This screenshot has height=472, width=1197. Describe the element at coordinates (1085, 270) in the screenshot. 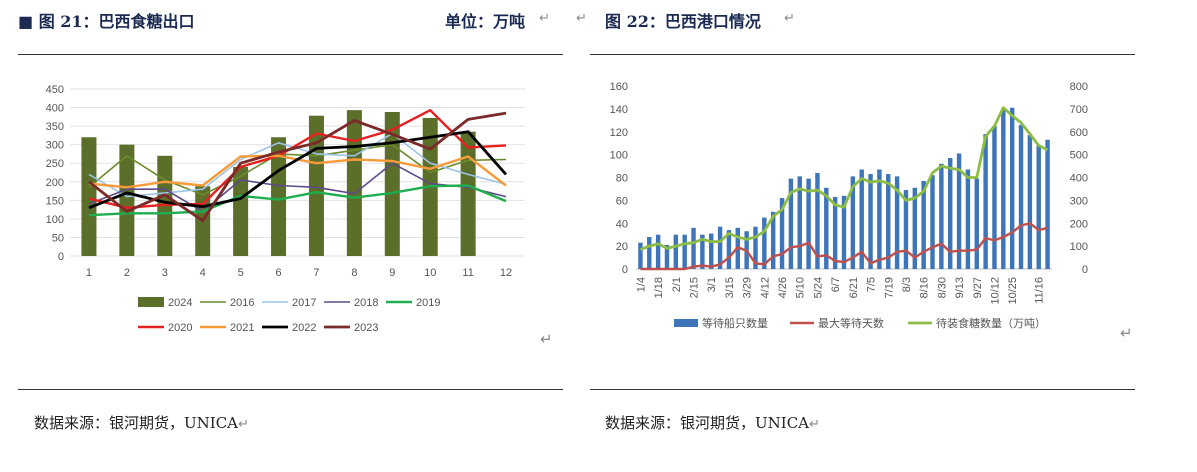

I see `y-right-tick-label: 0` at that location.